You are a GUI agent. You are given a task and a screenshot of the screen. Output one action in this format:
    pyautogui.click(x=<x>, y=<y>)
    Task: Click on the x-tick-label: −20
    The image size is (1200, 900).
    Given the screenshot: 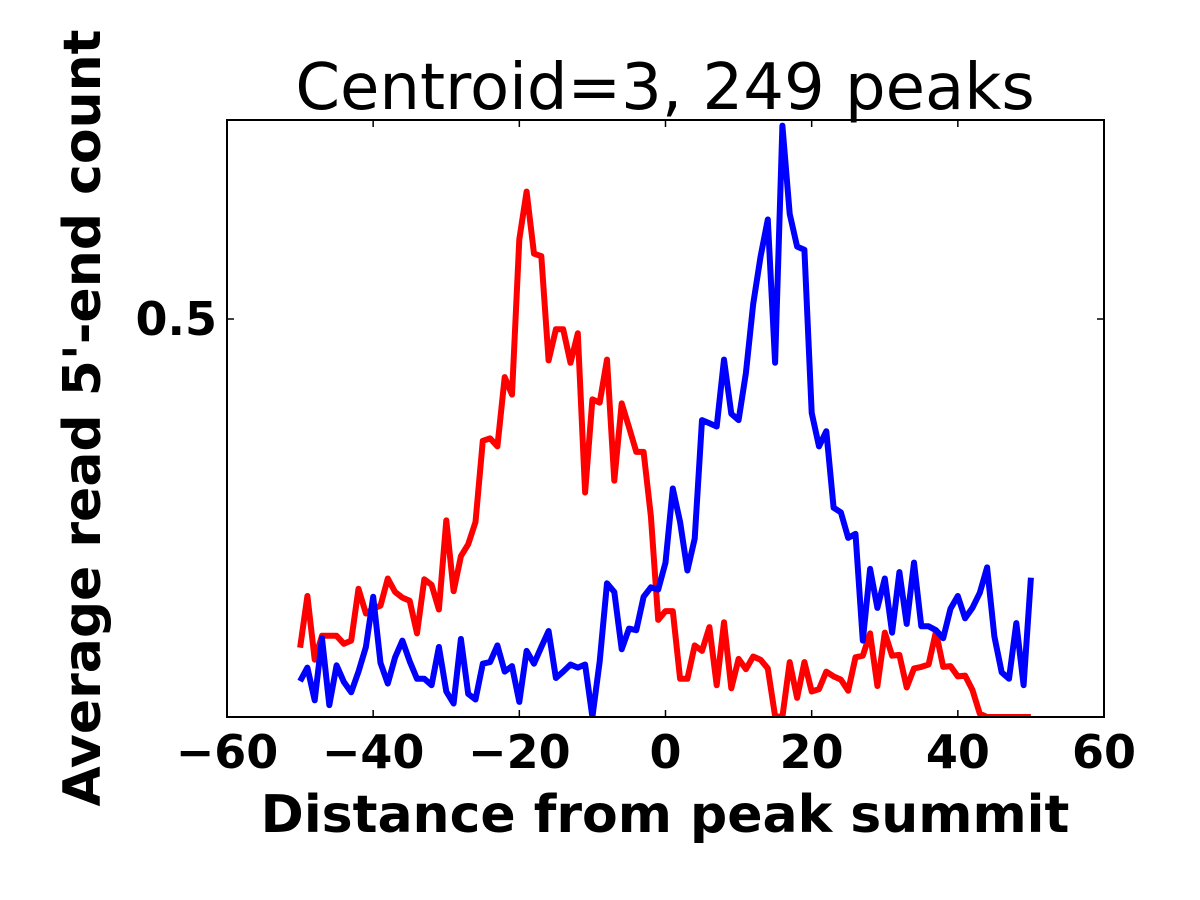 What is the action you would take?
    pyautogui.click(x=519, y=752)
    